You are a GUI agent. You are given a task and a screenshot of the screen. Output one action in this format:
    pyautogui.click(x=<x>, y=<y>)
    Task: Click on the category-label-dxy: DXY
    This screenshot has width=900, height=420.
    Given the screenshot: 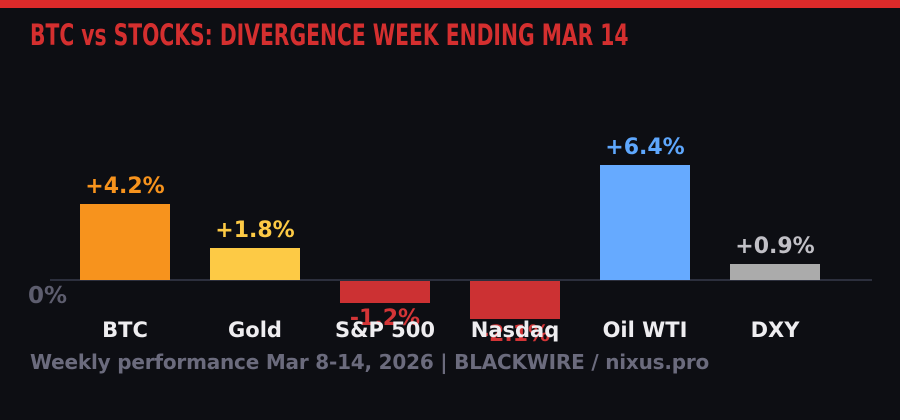 What is the action you would take?
    pyautogui.click(x=775, y=330)
    